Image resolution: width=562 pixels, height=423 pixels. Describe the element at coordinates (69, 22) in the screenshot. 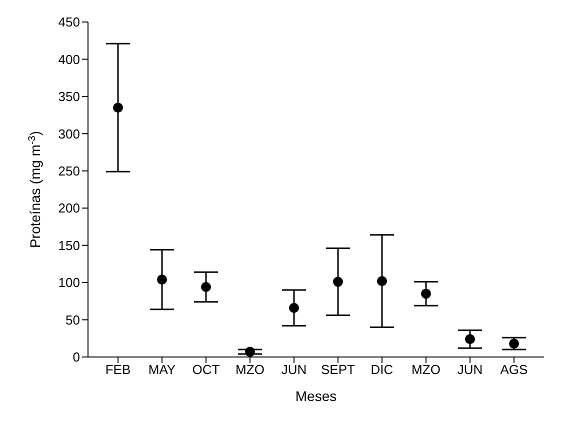

I see `y-tick-label: 450` at that location.